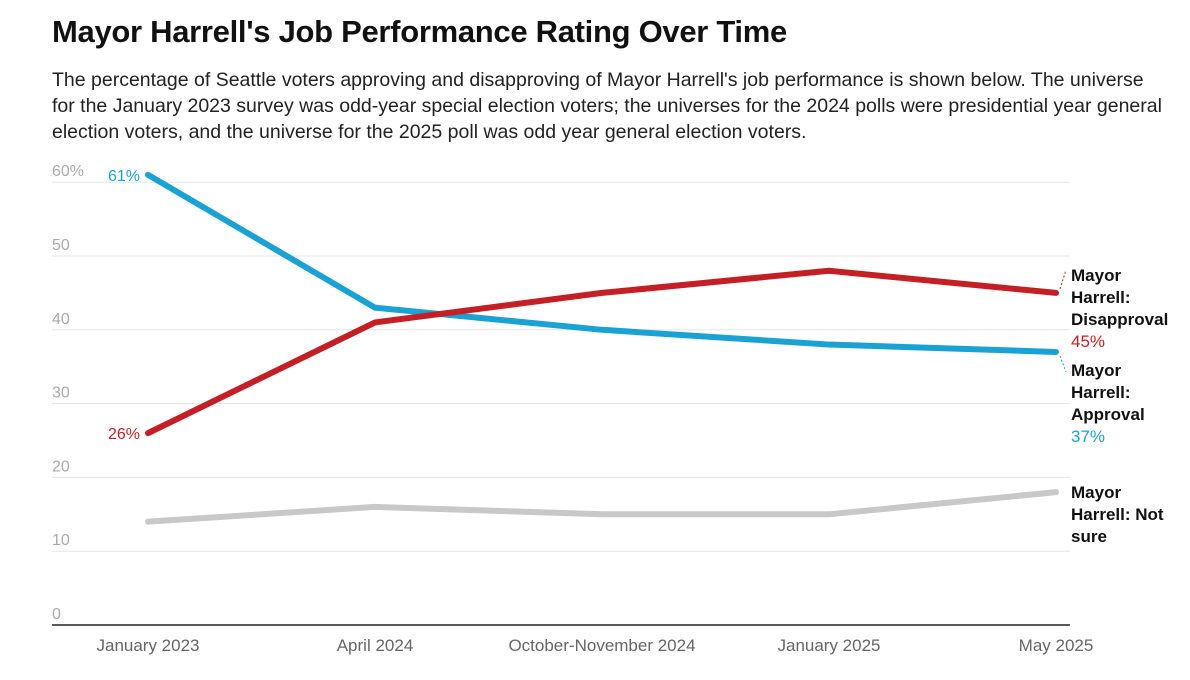 Image resolution: width=1190 pixels, height=680 pixels. What do you see at coordinates (124, 434) in the screenshot?
I see `start-value-label-disapproval: 26%` at bounding box center [124, 434].